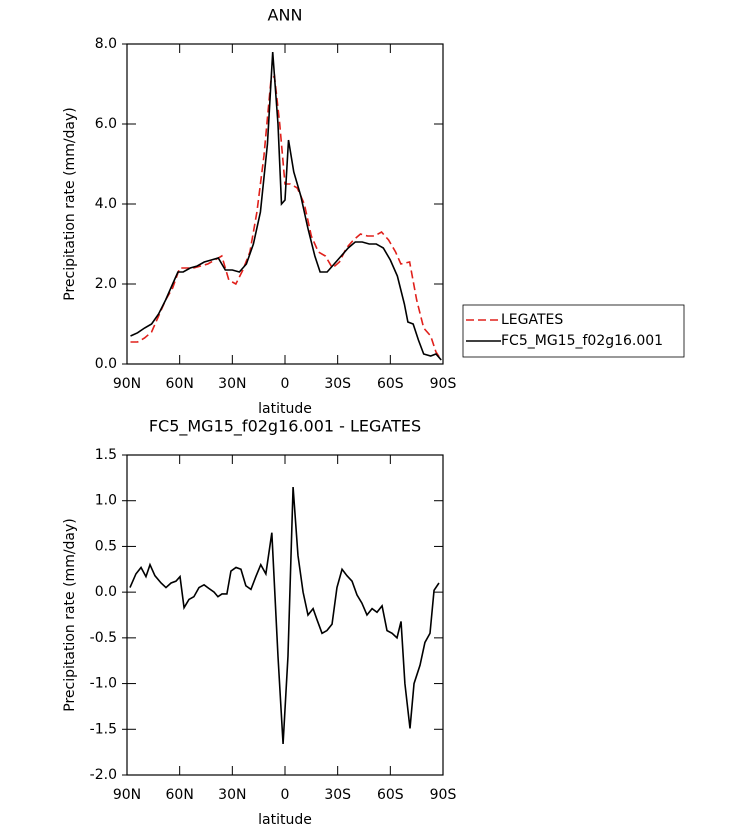  What do you see at coordinates (106, 546) in the screenshot?
I see `y-tick-label: 0.5` at bounding box center [106, 546].